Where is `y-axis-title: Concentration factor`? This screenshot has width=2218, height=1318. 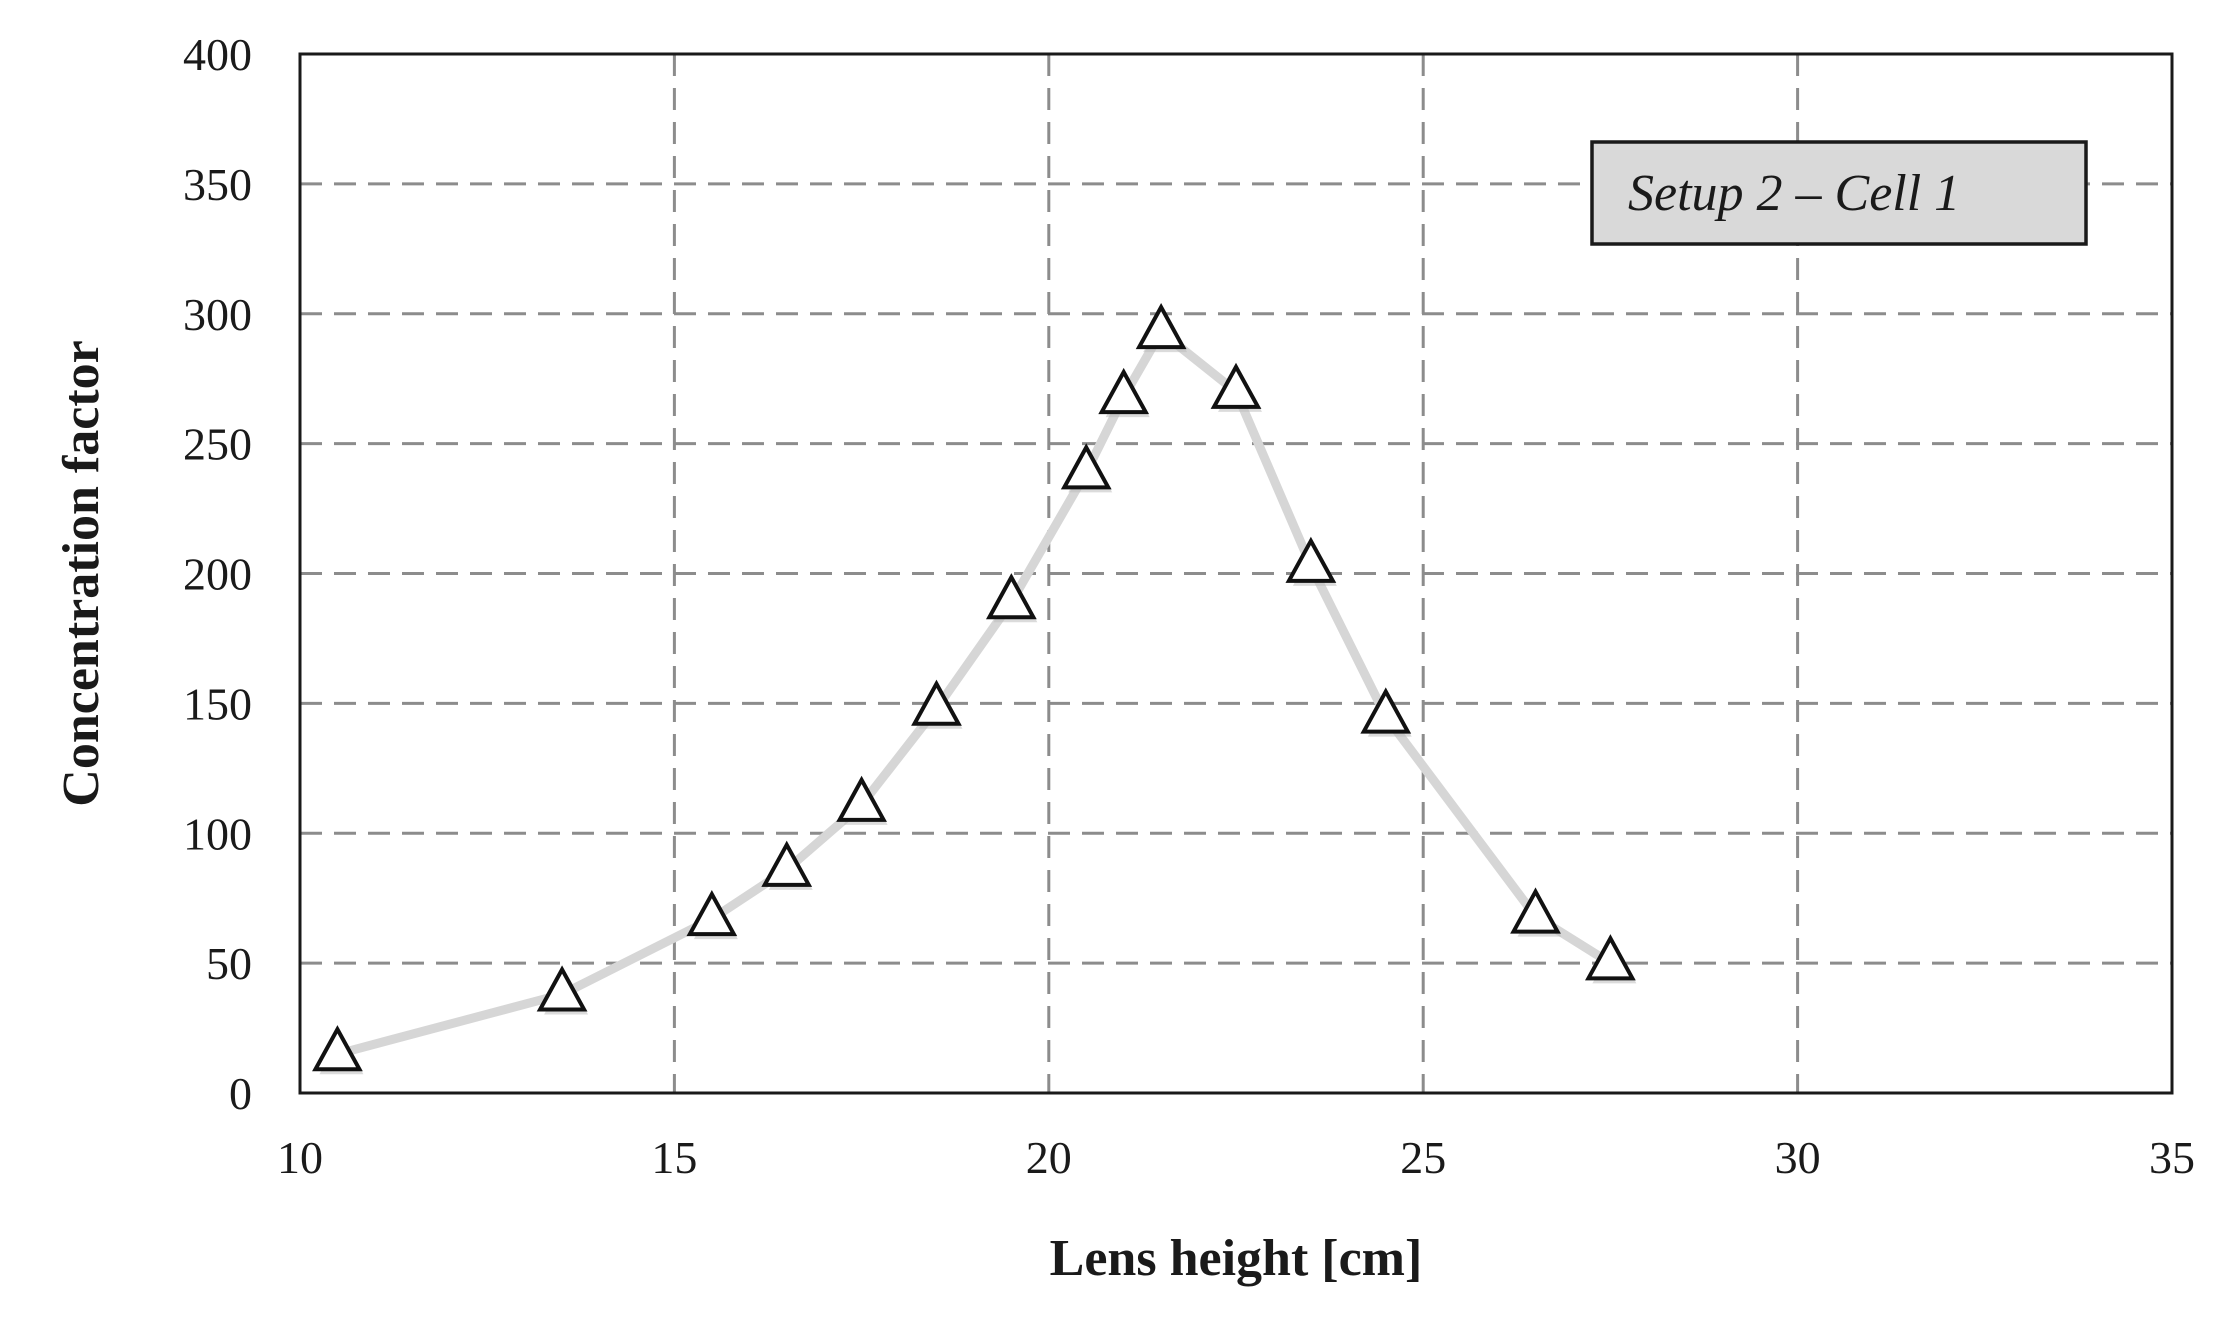
y-axis-title: Concentration factor is located at coordinates (81, 573).